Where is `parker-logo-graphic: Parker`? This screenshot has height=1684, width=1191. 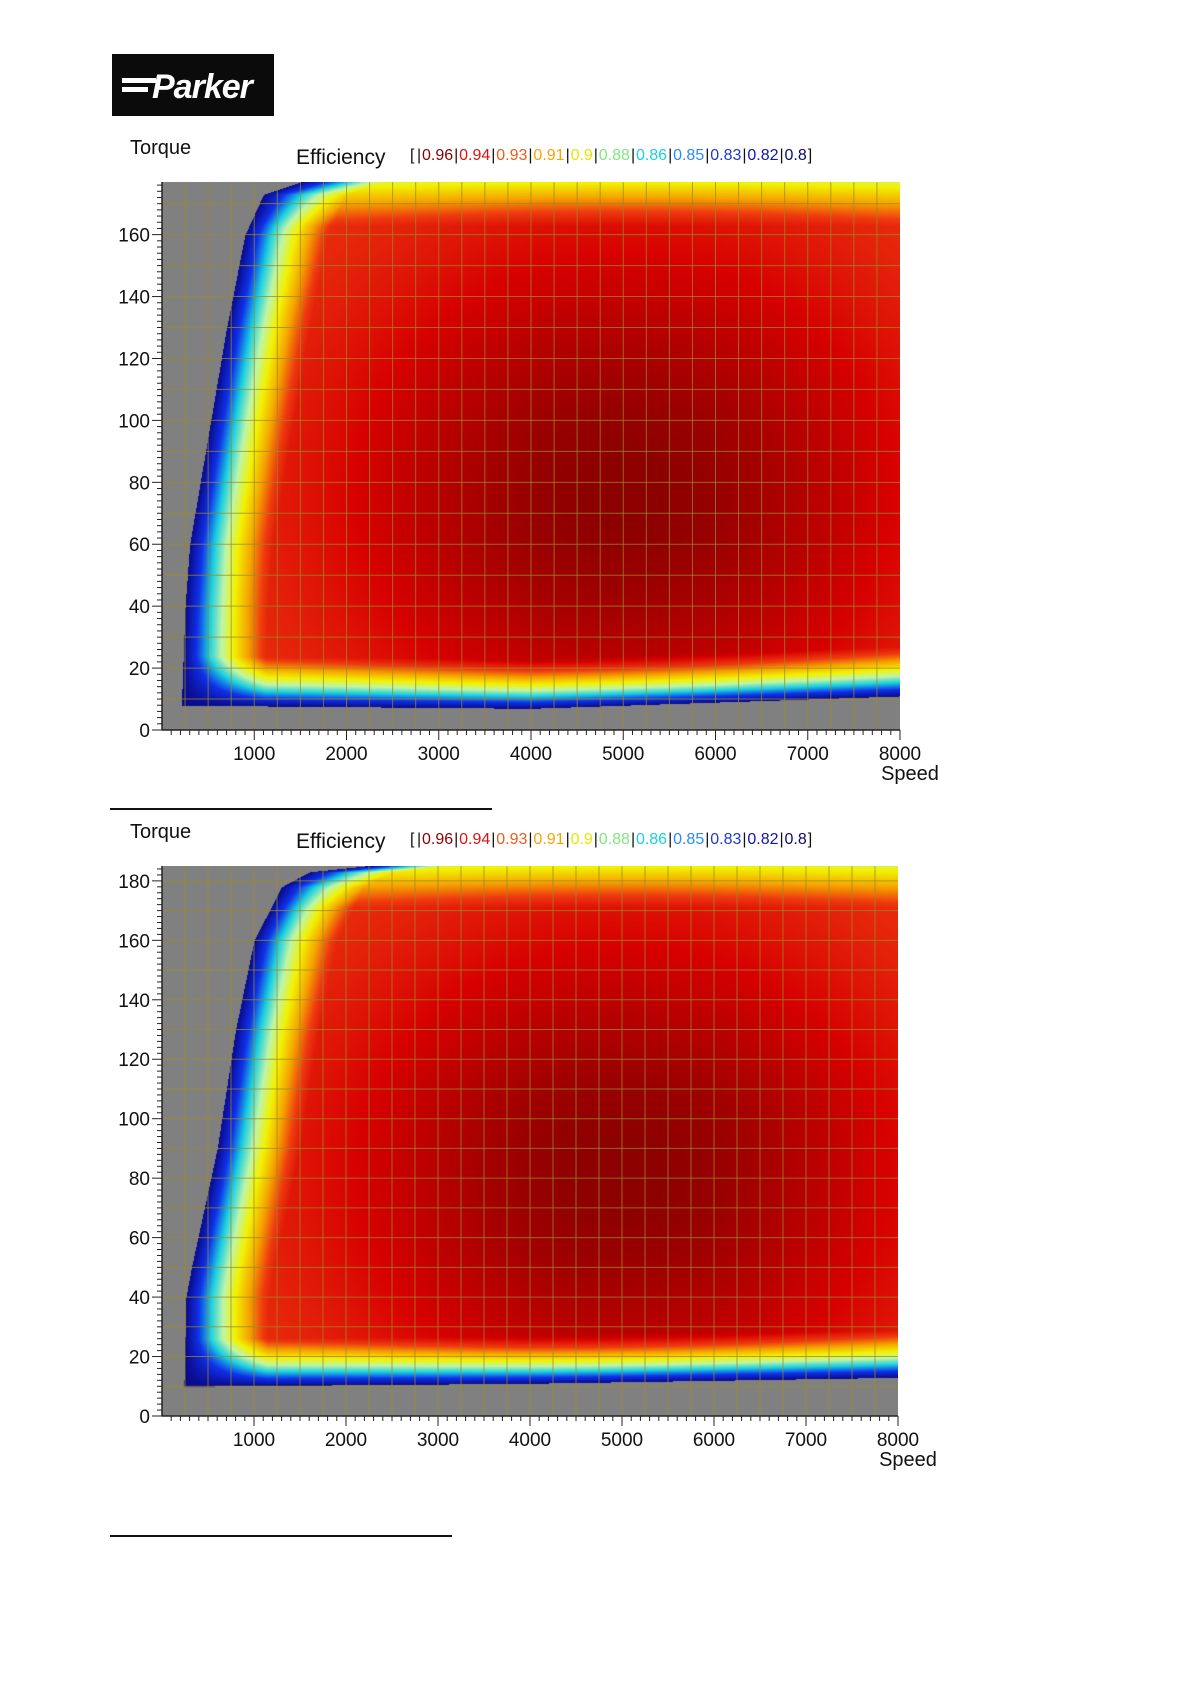
parker-logo-graphic: Parker is located at coordinates (193, 85).